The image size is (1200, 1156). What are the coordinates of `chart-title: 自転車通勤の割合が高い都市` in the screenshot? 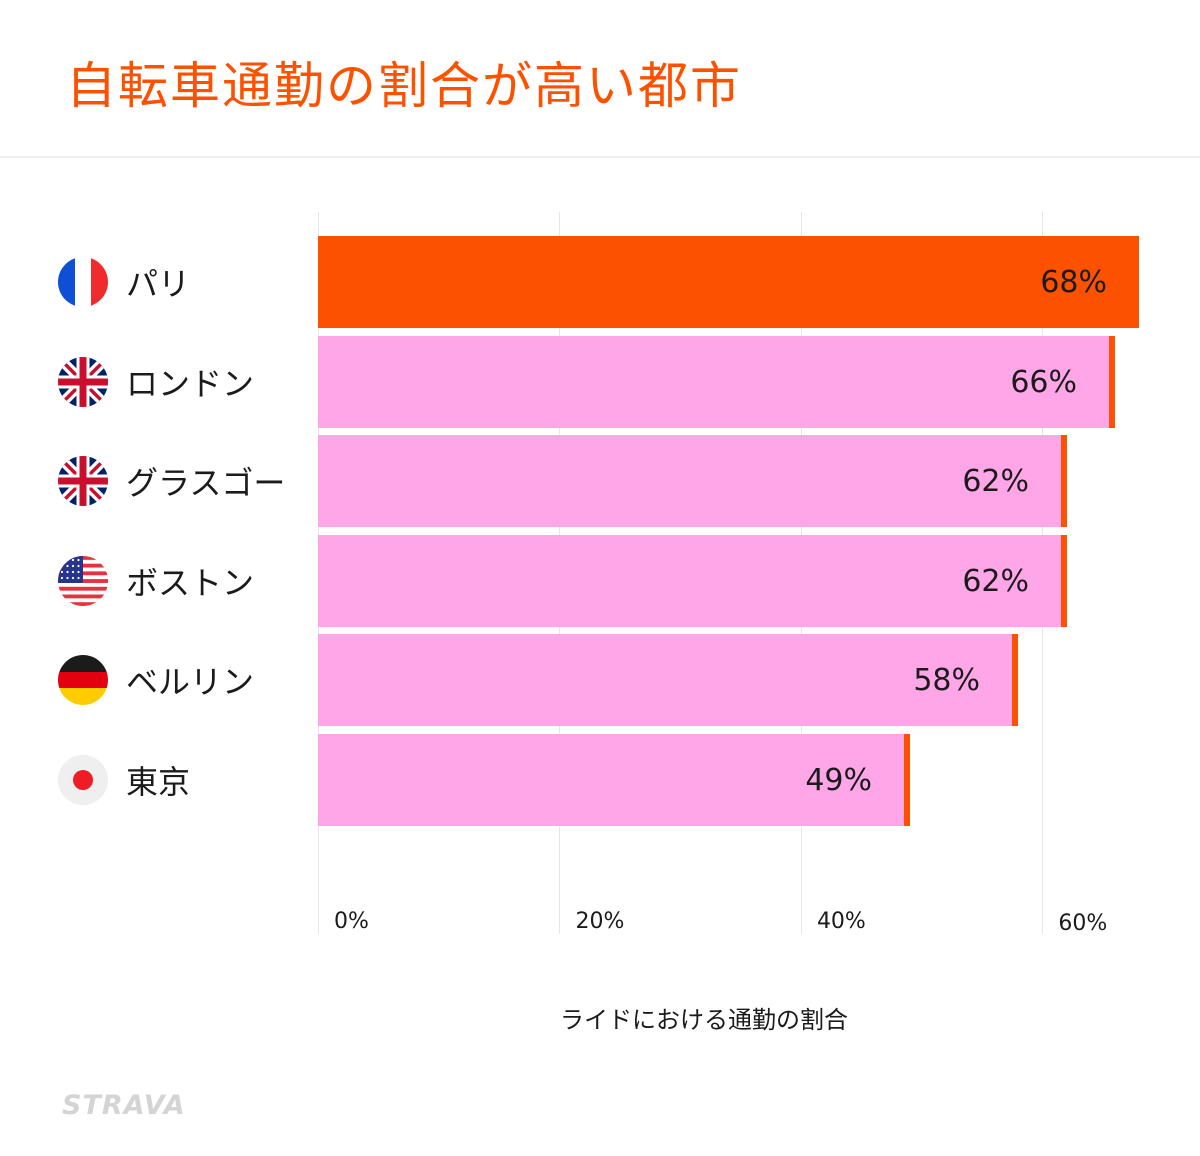 It's located at (404, 86).